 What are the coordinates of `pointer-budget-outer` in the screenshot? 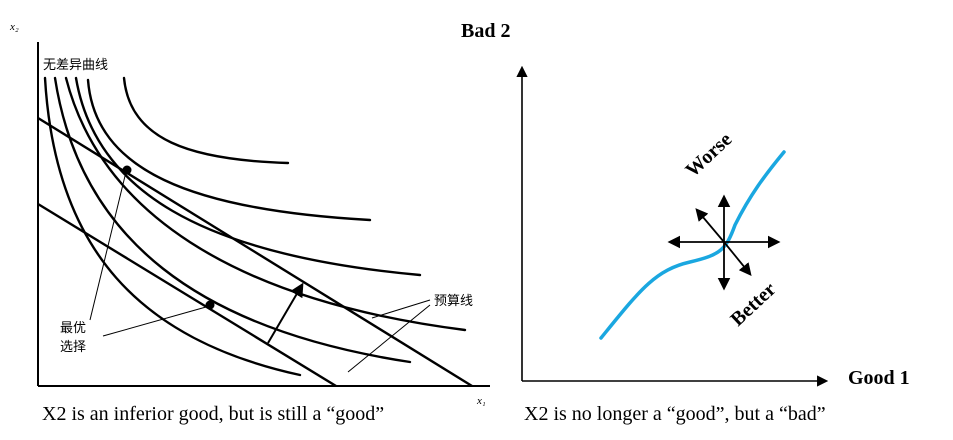 It's located at (401, 309).